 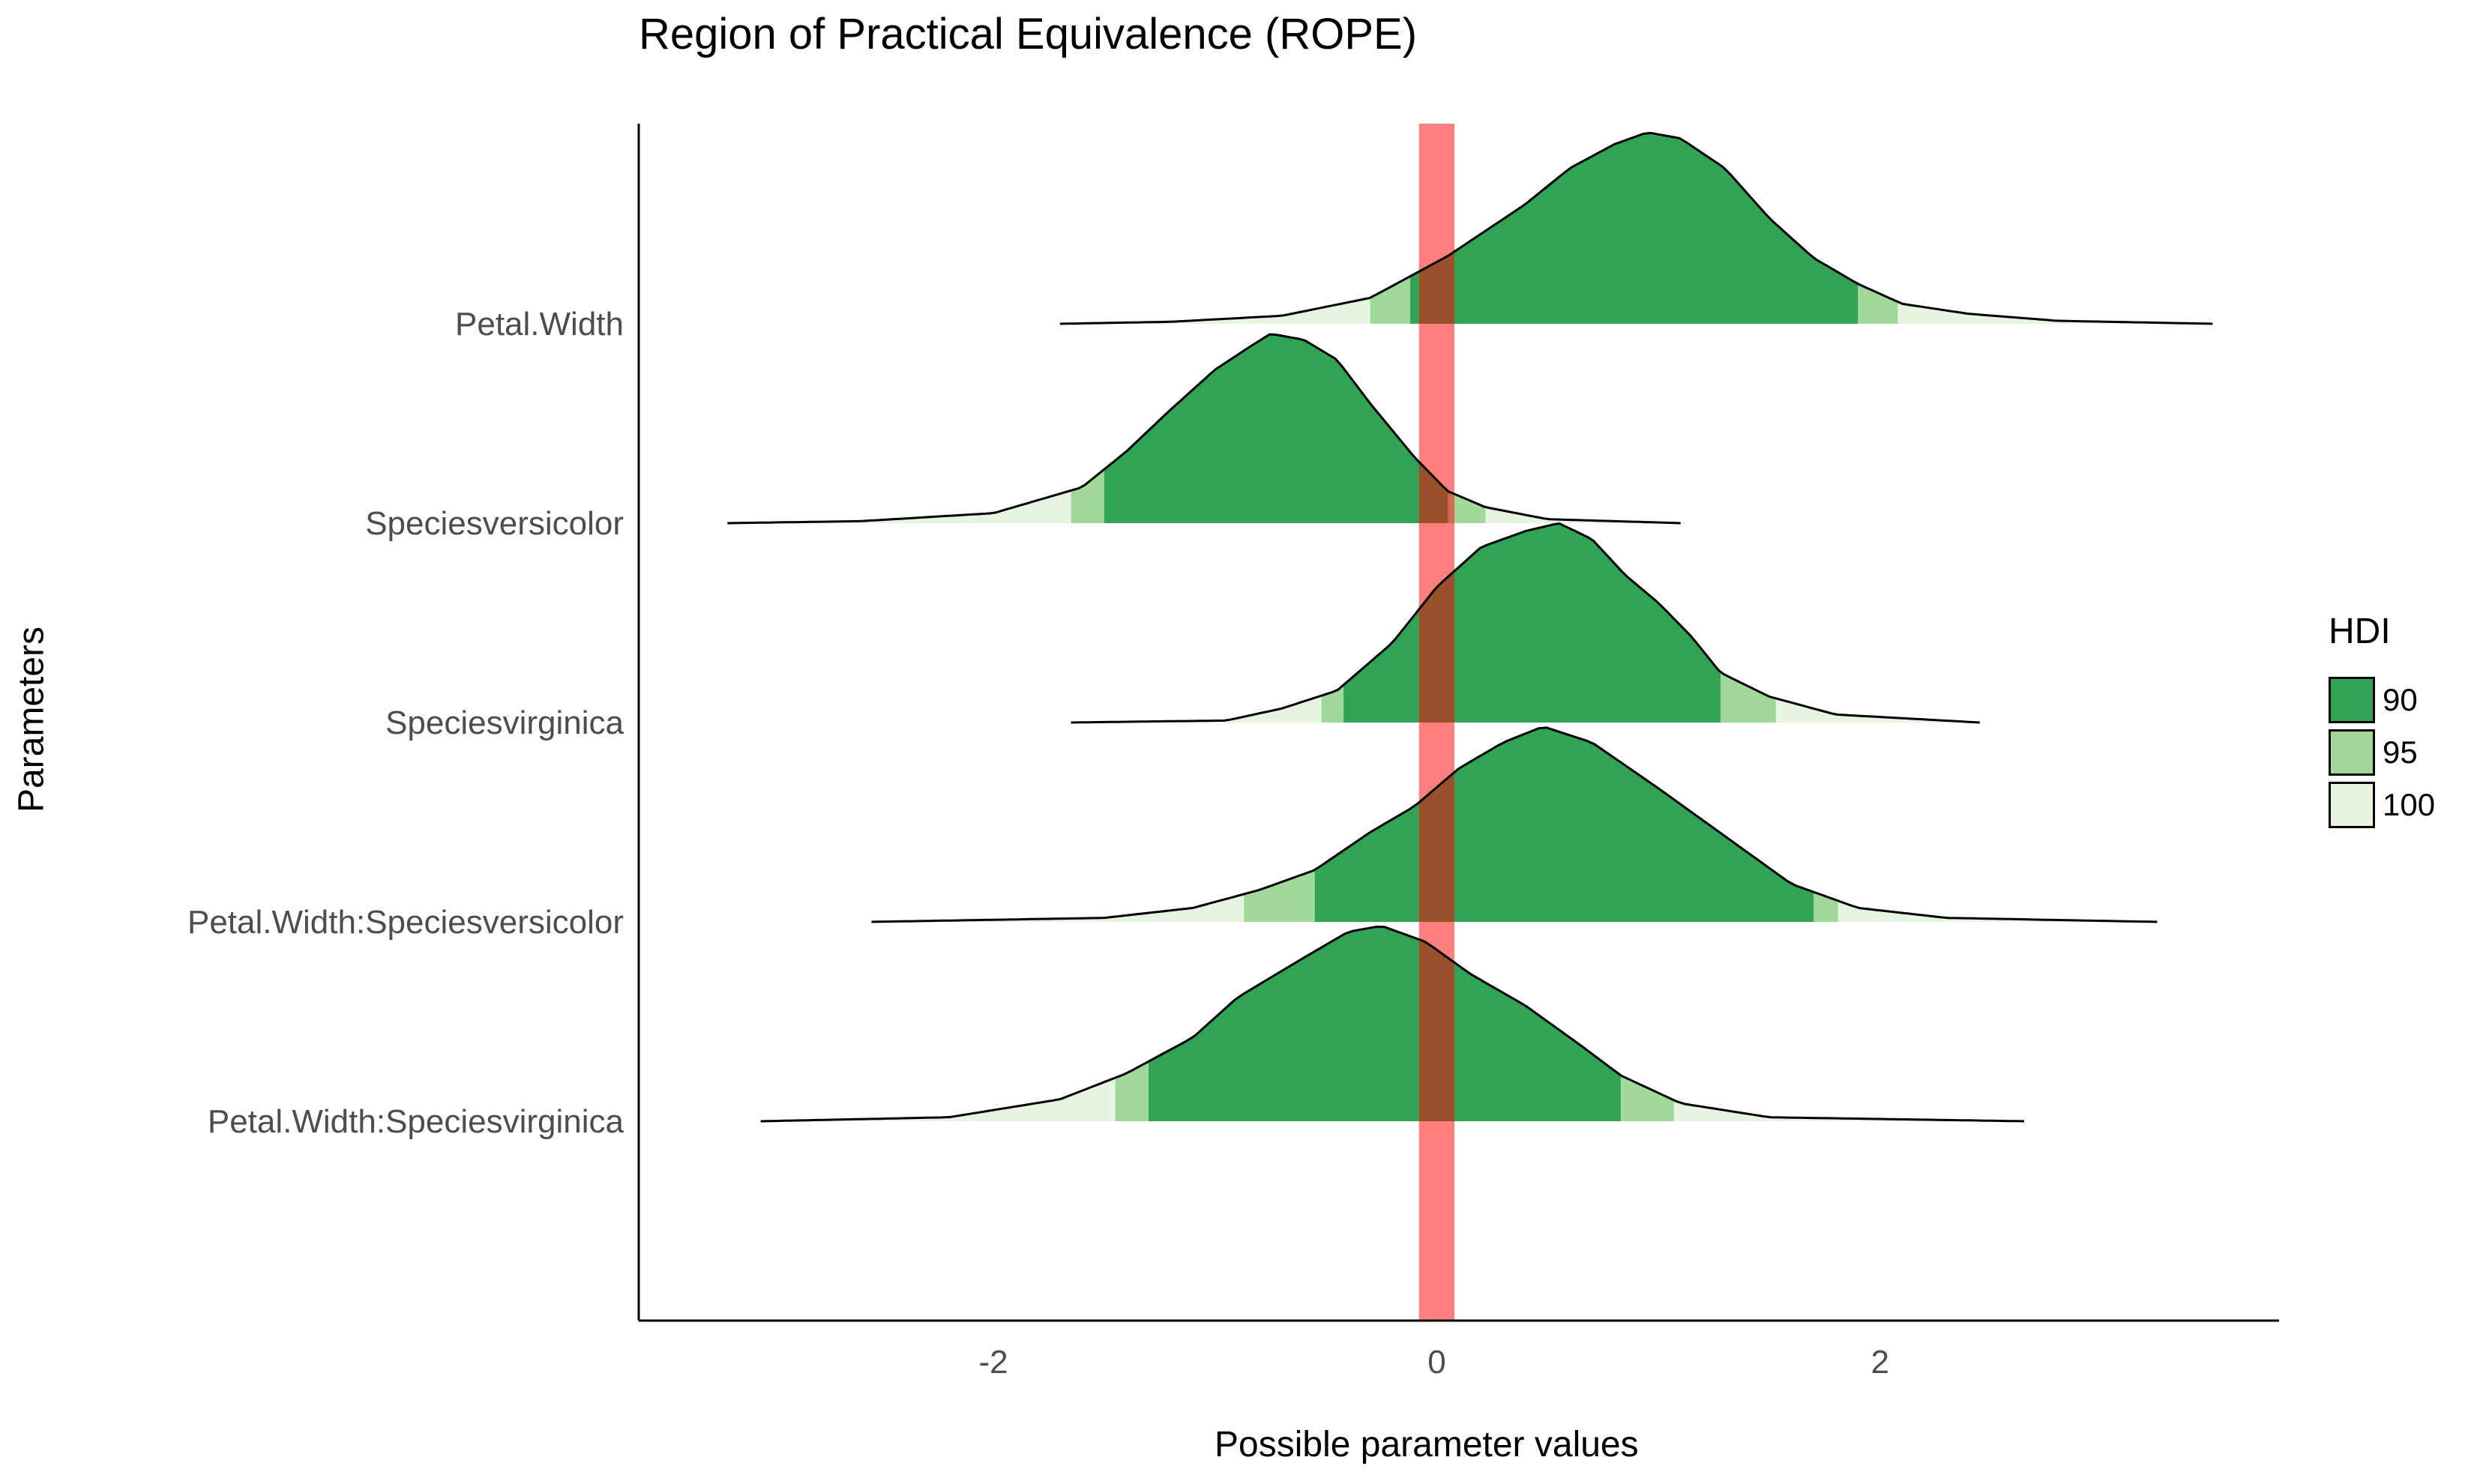 I want to click on legend-item-90: 90, so click(x=2374, y=701).